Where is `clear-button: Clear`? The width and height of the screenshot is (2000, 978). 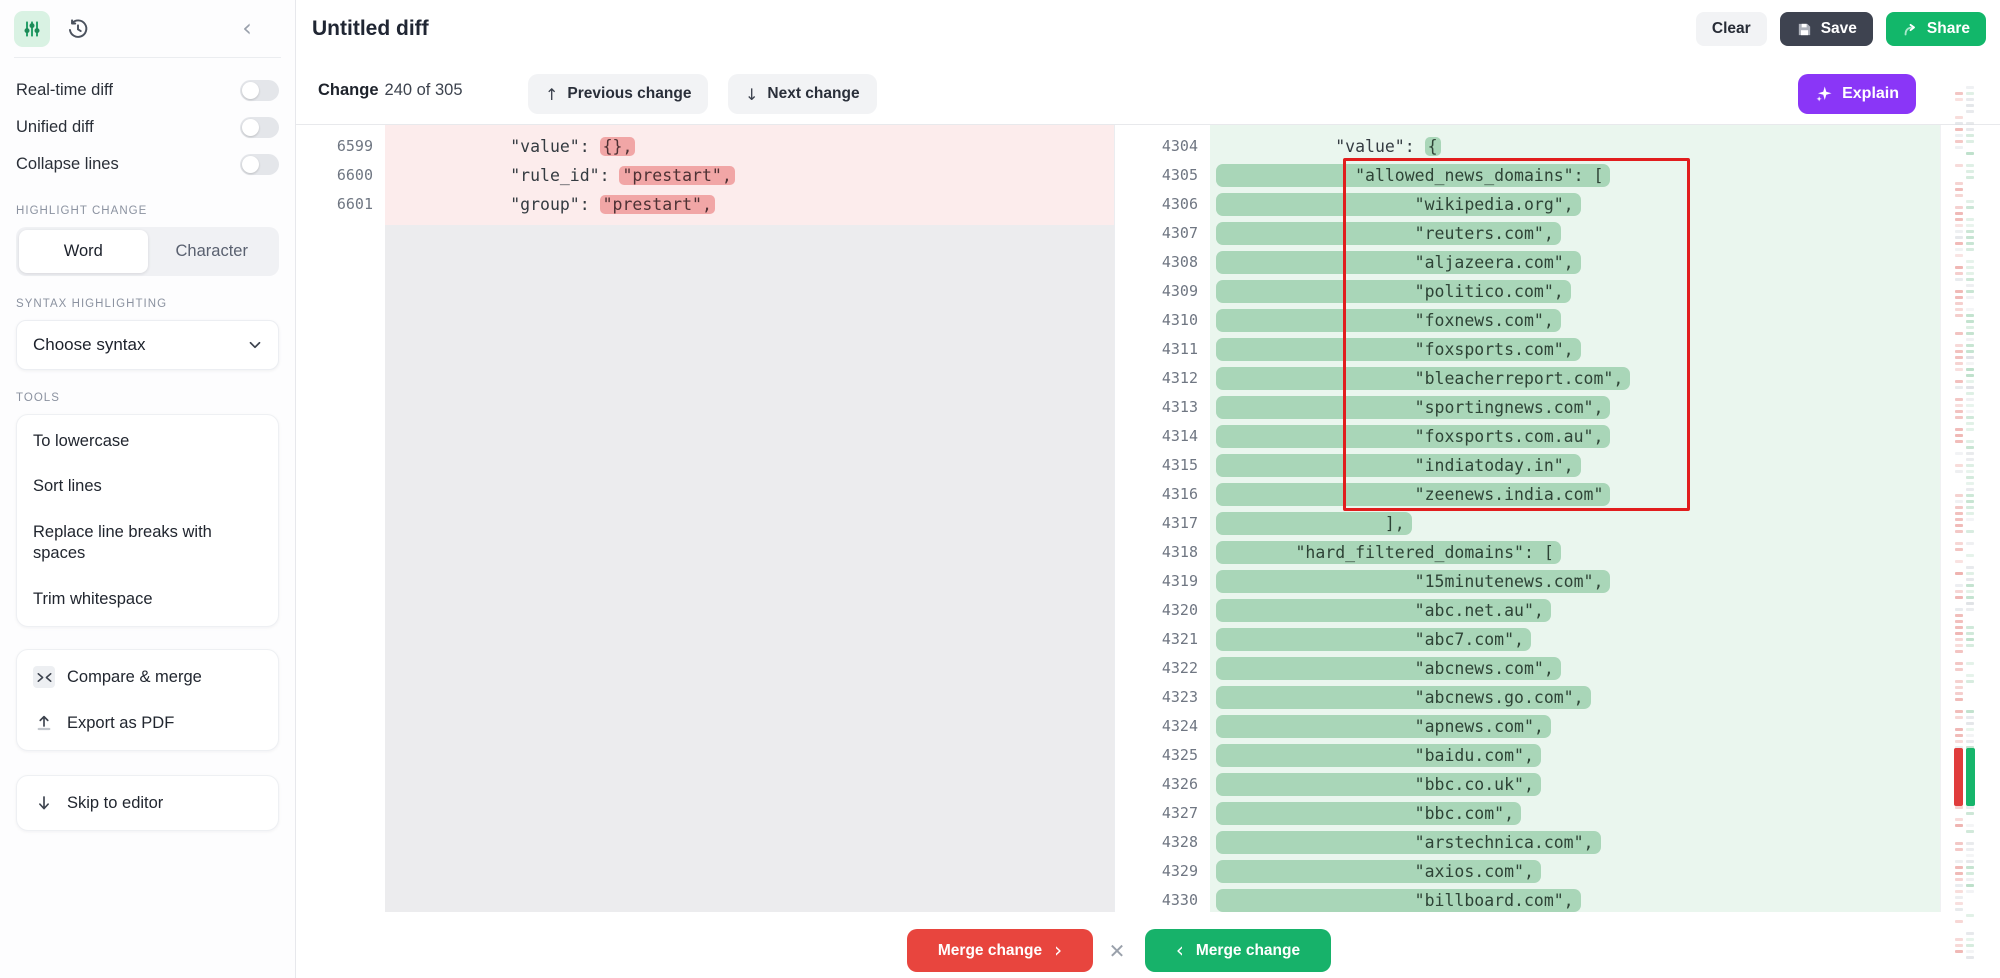 clear-button: Clear is located at coordinates (1731, 29).